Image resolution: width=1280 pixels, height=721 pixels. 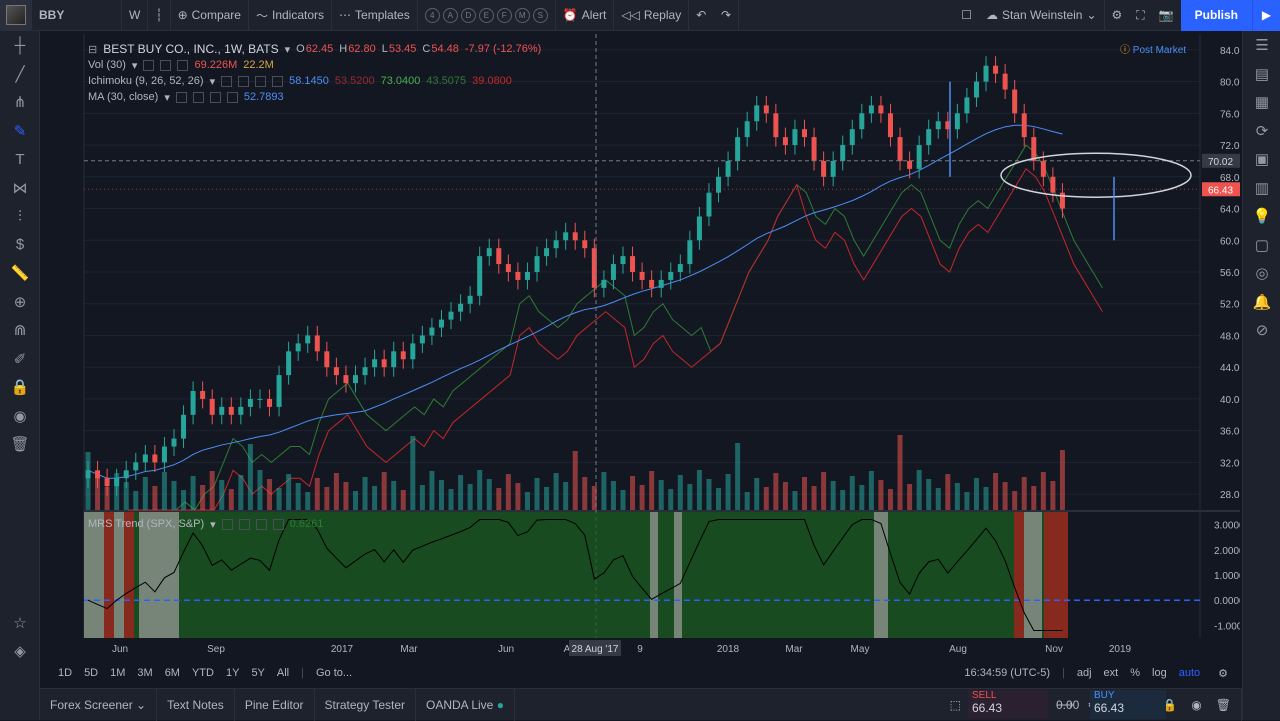 I want to click on snapshot-button: 📷, so click(x=1166, y=15).